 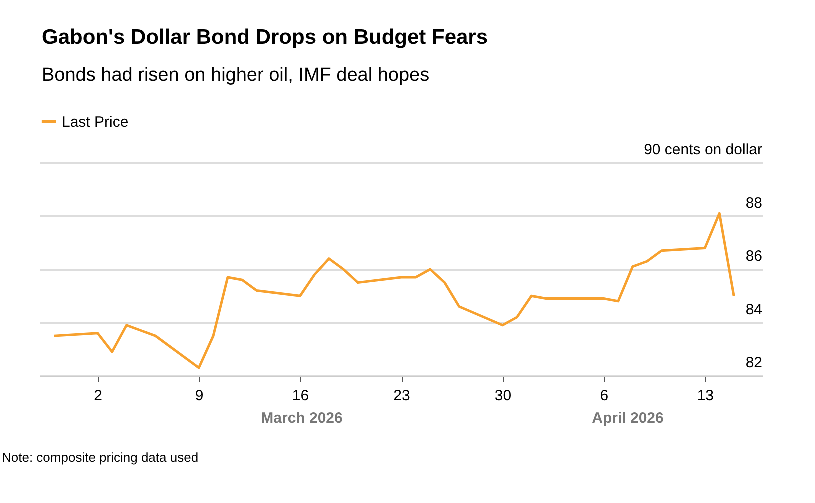 I want to click on y-tick-label: 90 cents on dollar, so click(x=703, y=150).